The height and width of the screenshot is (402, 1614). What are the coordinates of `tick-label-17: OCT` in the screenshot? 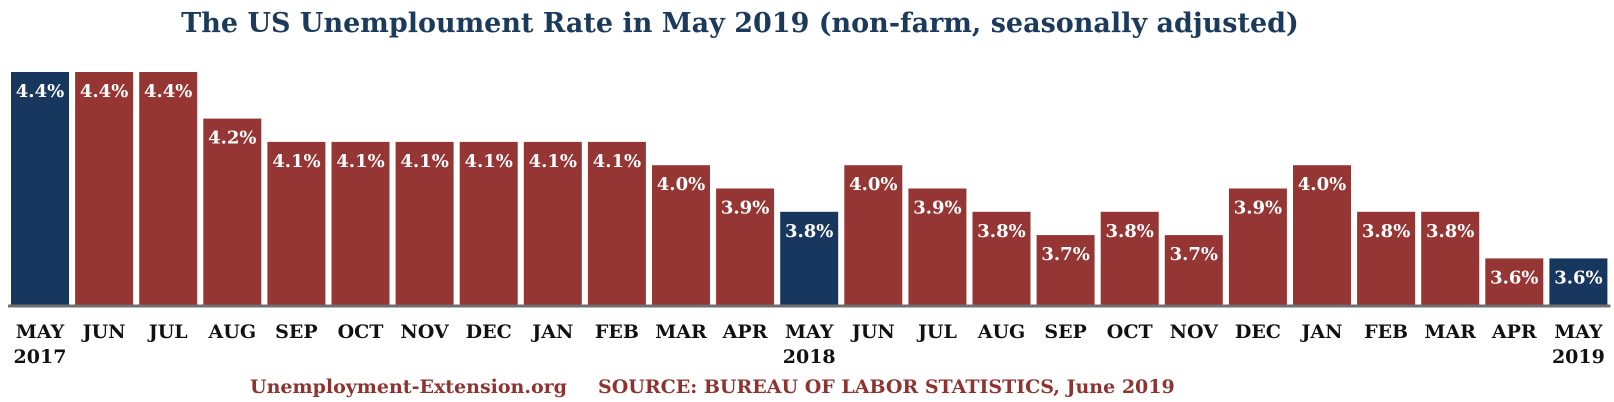 It's located at (1130, 332).